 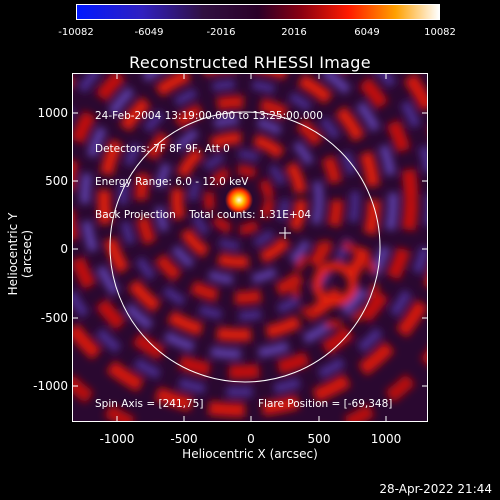 What do you see at coordinates (325, 404) in the screenshot?
I see `flare-position-label: Flare Position = [-69,348]` at bounding box center [325, 404].